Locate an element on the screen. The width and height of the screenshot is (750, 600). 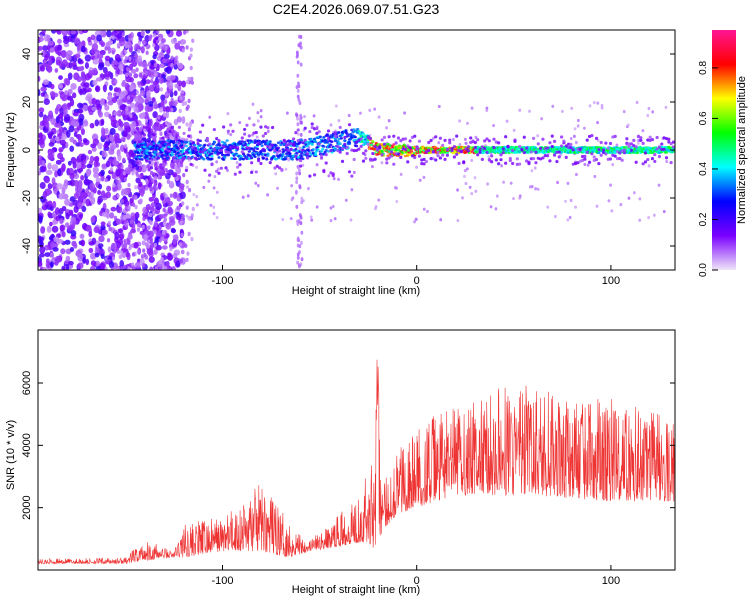
x-tick-label: 0 is located at coordinates (417, 281).